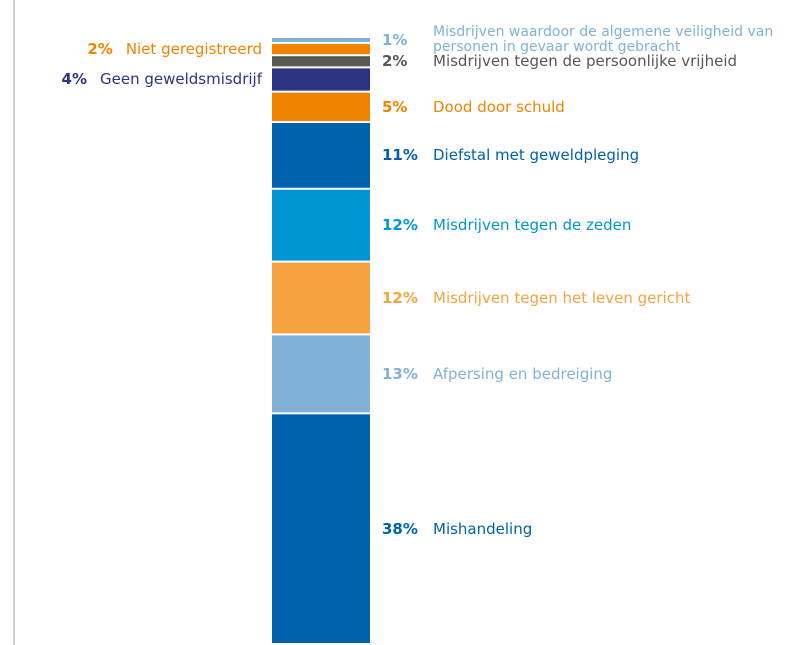  What do you see at coordinates (395, 106) in the screenshot?
I see `value-label: 5%` at bounding box center [395, 106].